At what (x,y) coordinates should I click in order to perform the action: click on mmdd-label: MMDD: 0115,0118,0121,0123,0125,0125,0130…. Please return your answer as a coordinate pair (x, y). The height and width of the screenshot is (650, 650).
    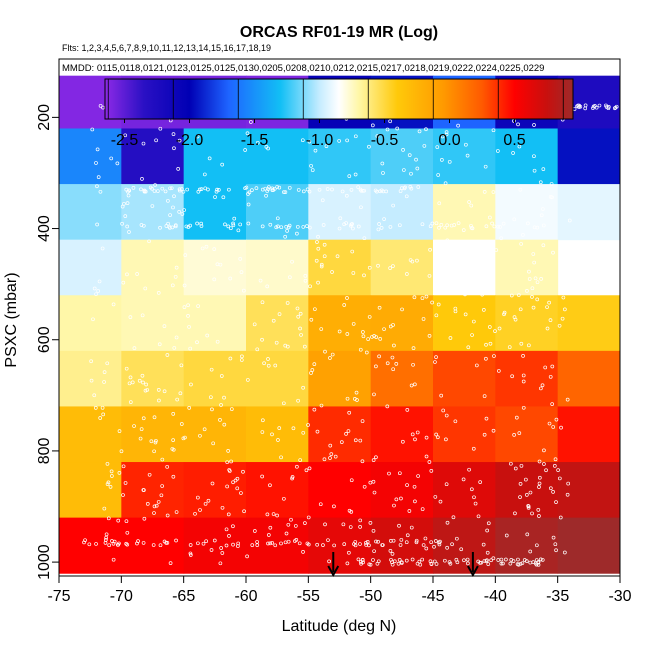
    Looking at the image, I should click on (303, 68).